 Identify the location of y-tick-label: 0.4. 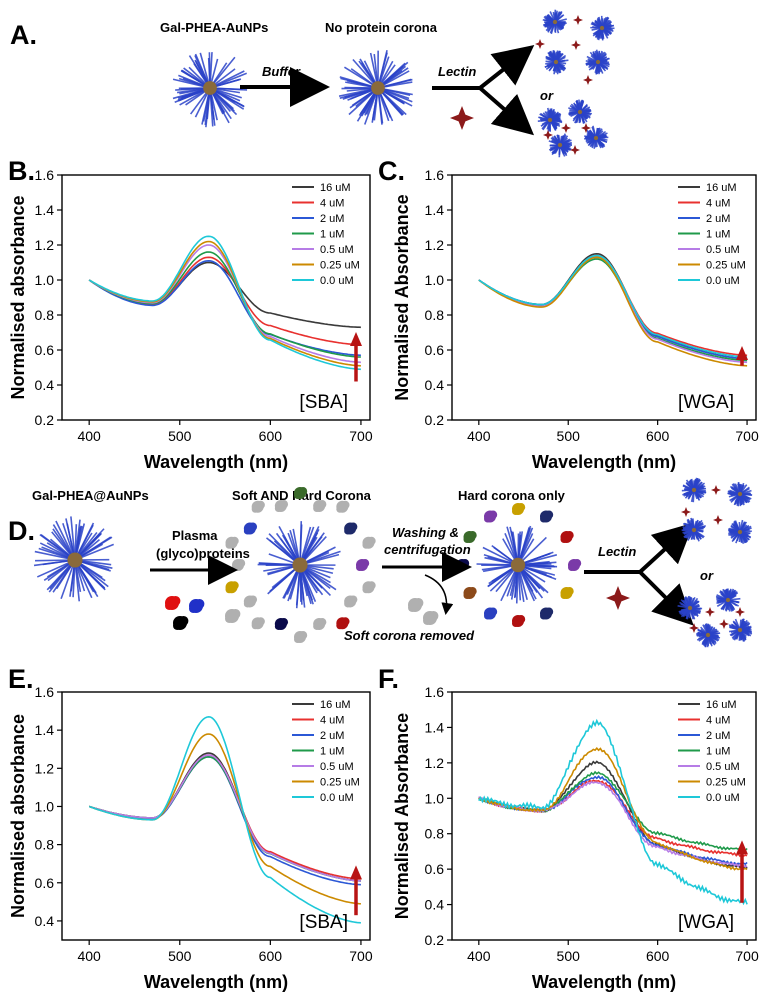
(435, 385).